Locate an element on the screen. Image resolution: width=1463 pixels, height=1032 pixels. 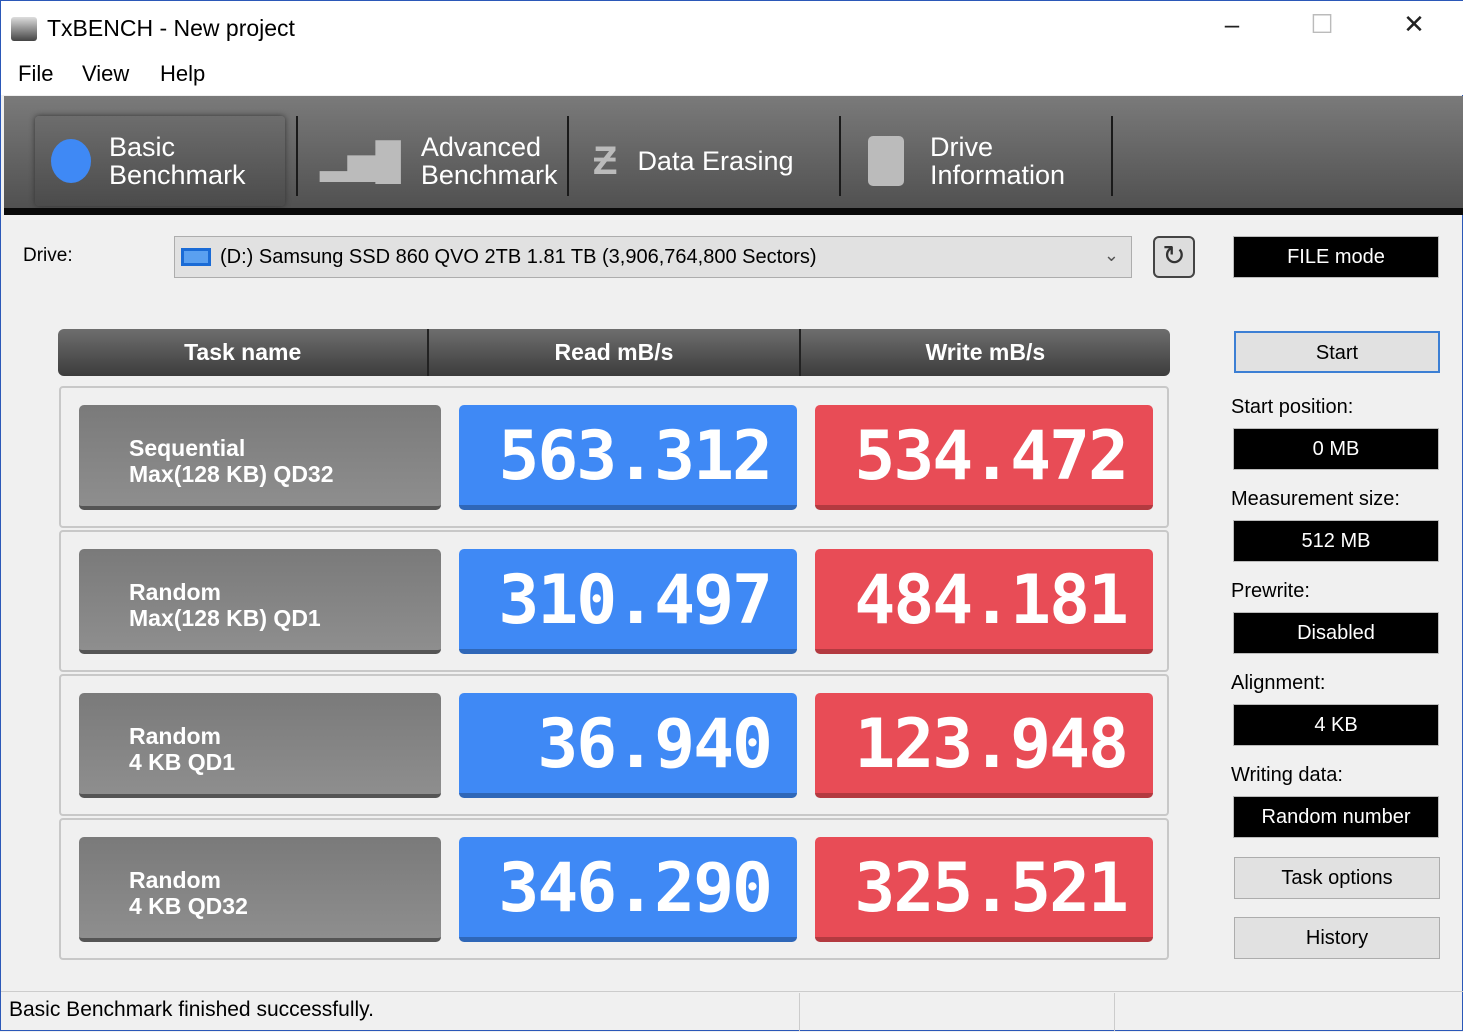
tab-label: Data Erasing is located at coordinates (715, 161).